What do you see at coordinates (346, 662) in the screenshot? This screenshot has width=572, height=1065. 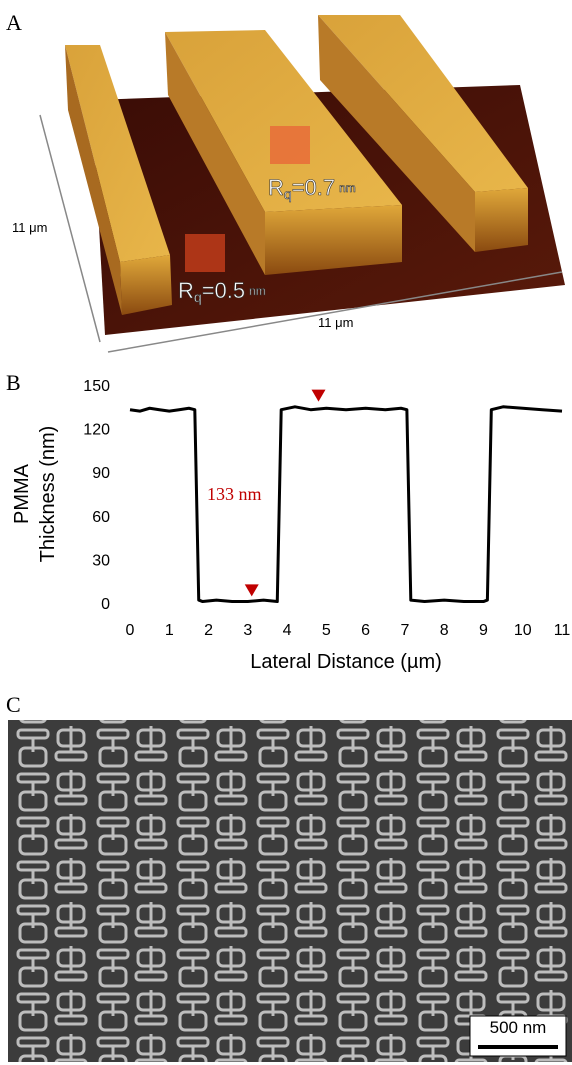 I see `x-axis-label: Lateral Distance (µm)` at bounding box center [346, 662].